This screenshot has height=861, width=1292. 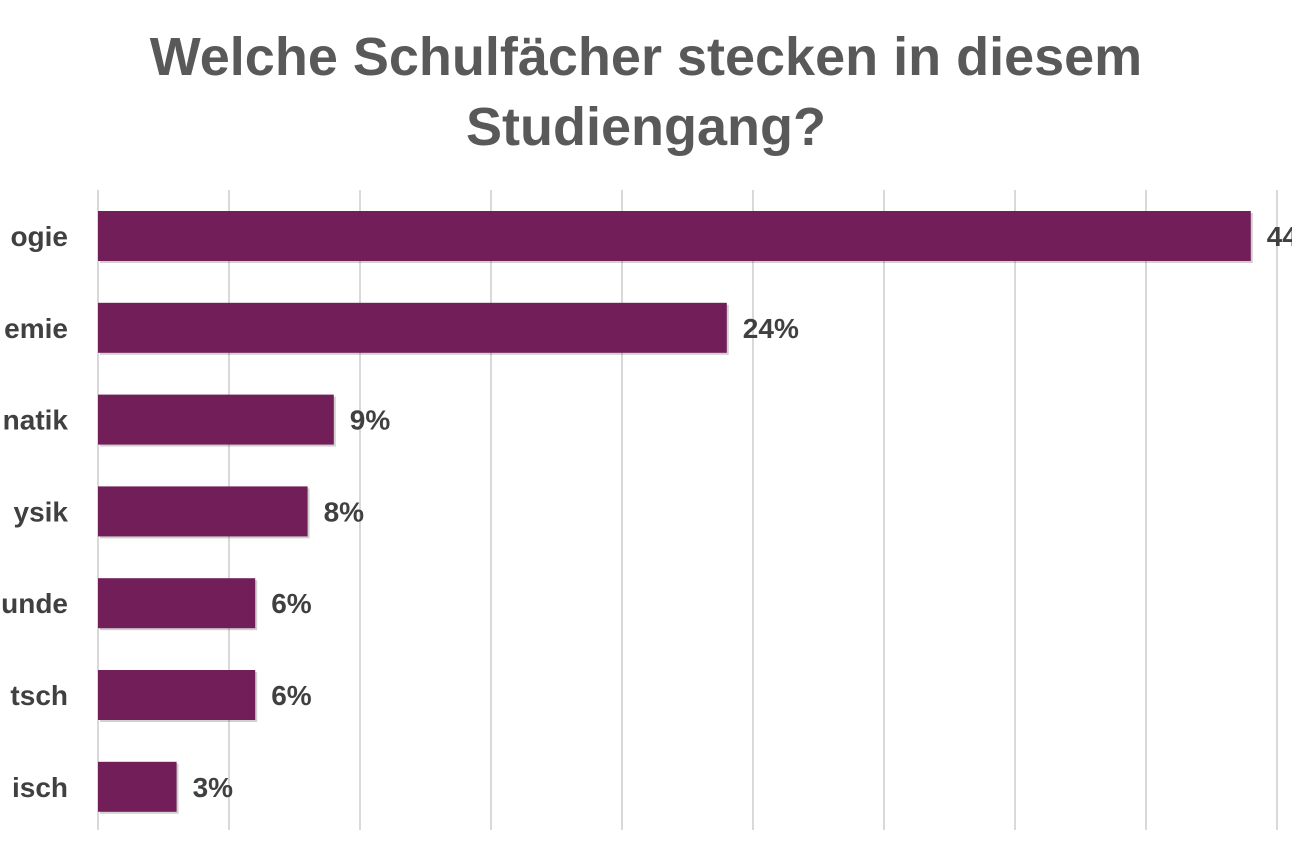 I want to click on data-label: 9%, so click(x=370, y=420).